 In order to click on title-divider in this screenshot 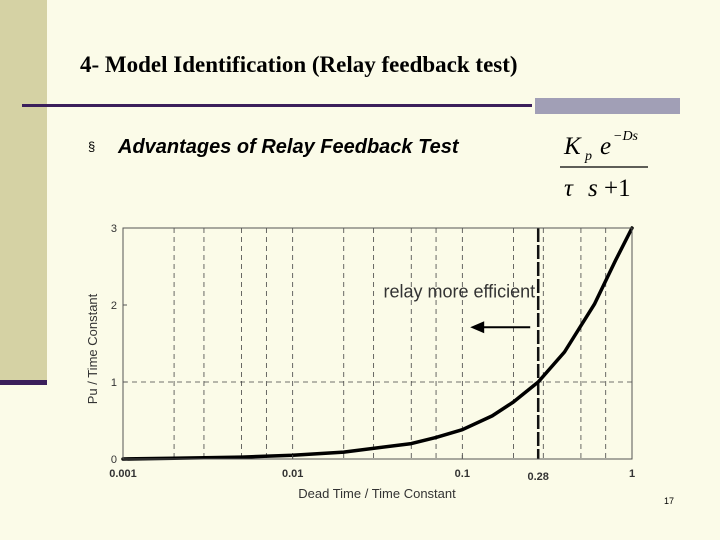, I will do `click(277, 105)`.